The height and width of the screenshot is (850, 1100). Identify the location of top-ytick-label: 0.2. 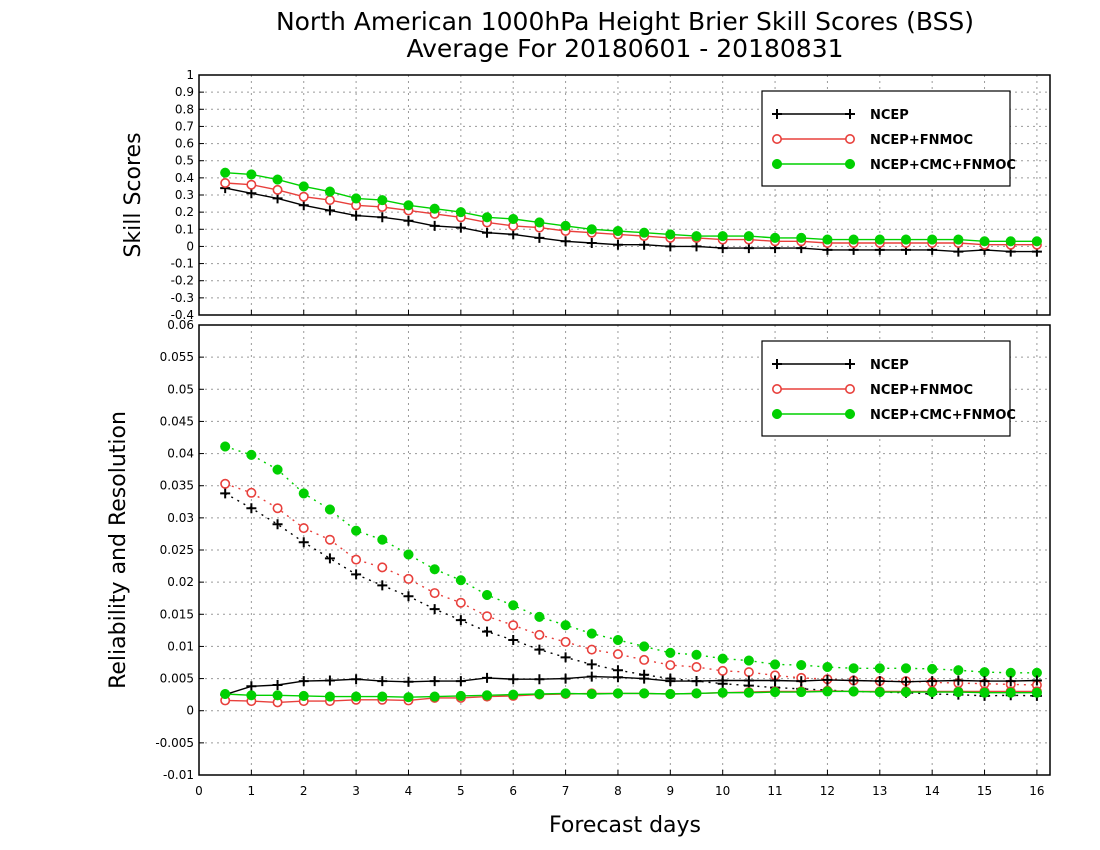
(184, 212).